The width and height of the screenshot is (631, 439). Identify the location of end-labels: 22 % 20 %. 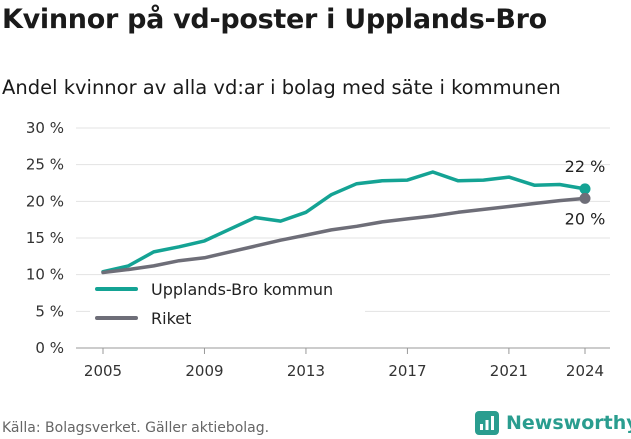
(585, 193).